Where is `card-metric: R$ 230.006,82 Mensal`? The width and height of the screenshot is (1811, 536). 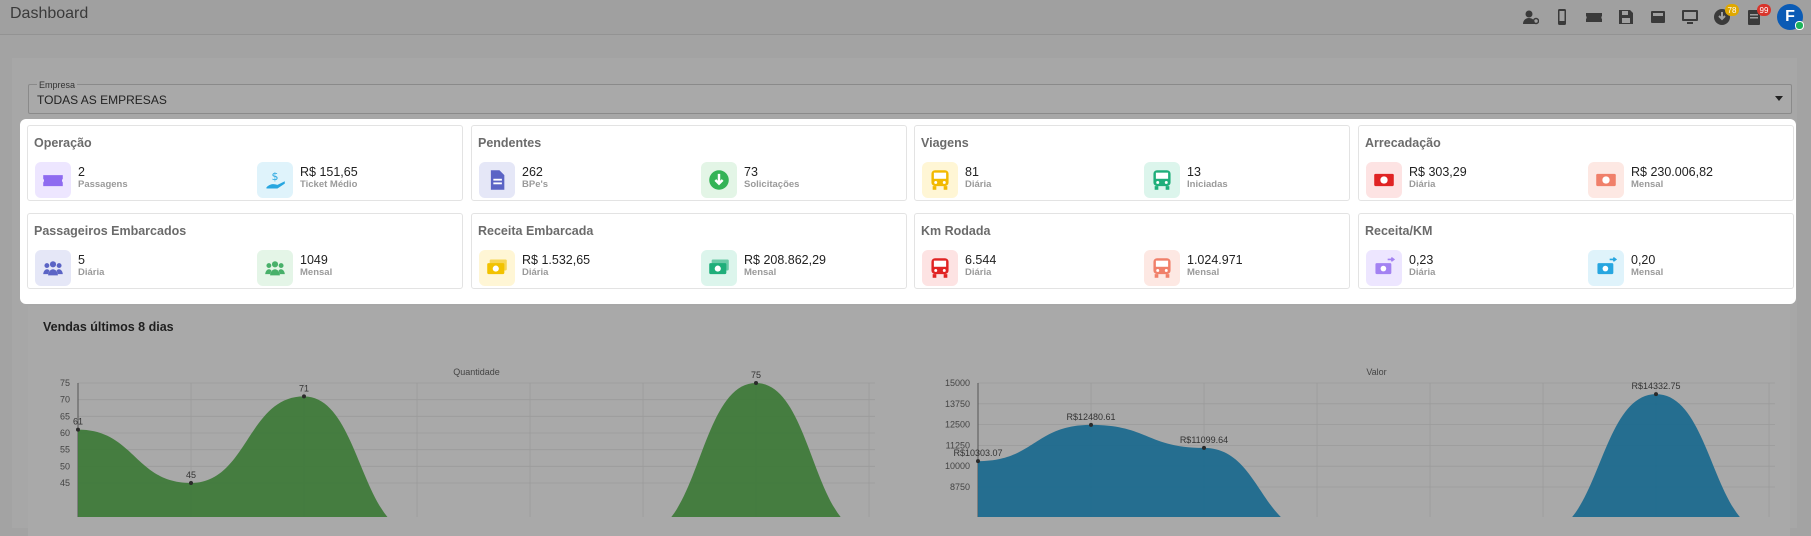 card-metric: R$ 230.006,82 Mensal is located at coordinates (1650, 180).